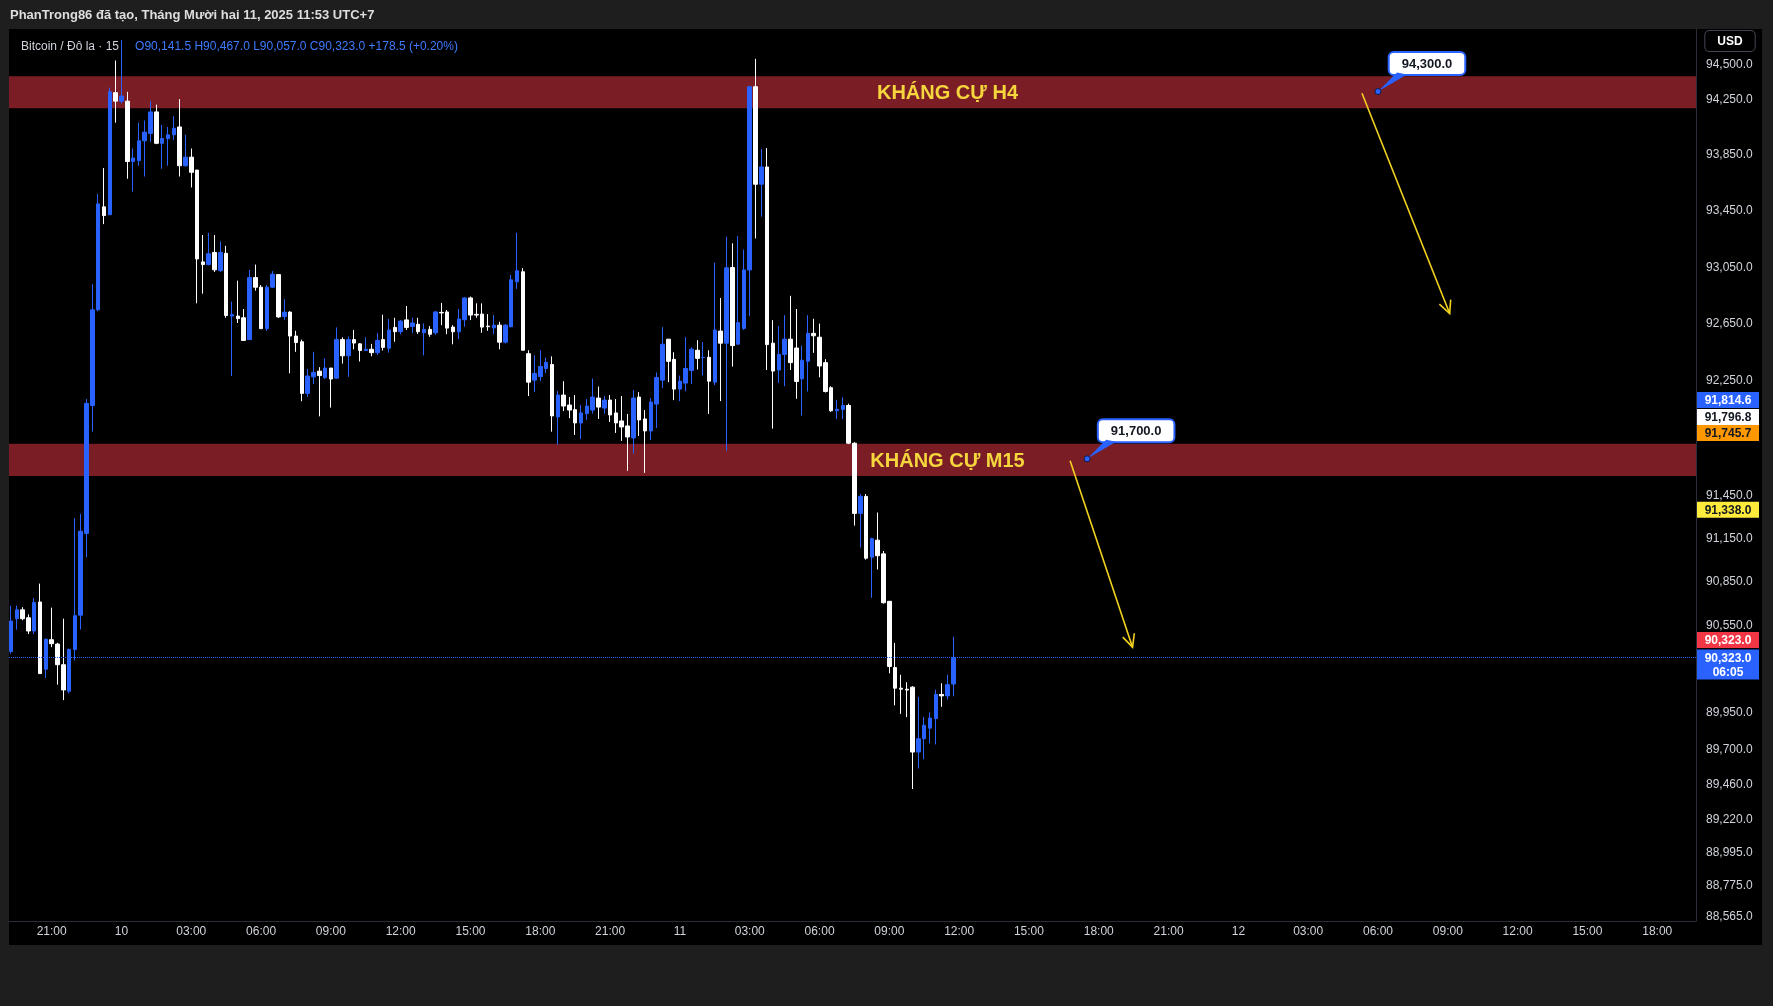 The height and width of the screenshot is (1006, 1773). I want to click on text: 90,323.0, so click(1728, 640).